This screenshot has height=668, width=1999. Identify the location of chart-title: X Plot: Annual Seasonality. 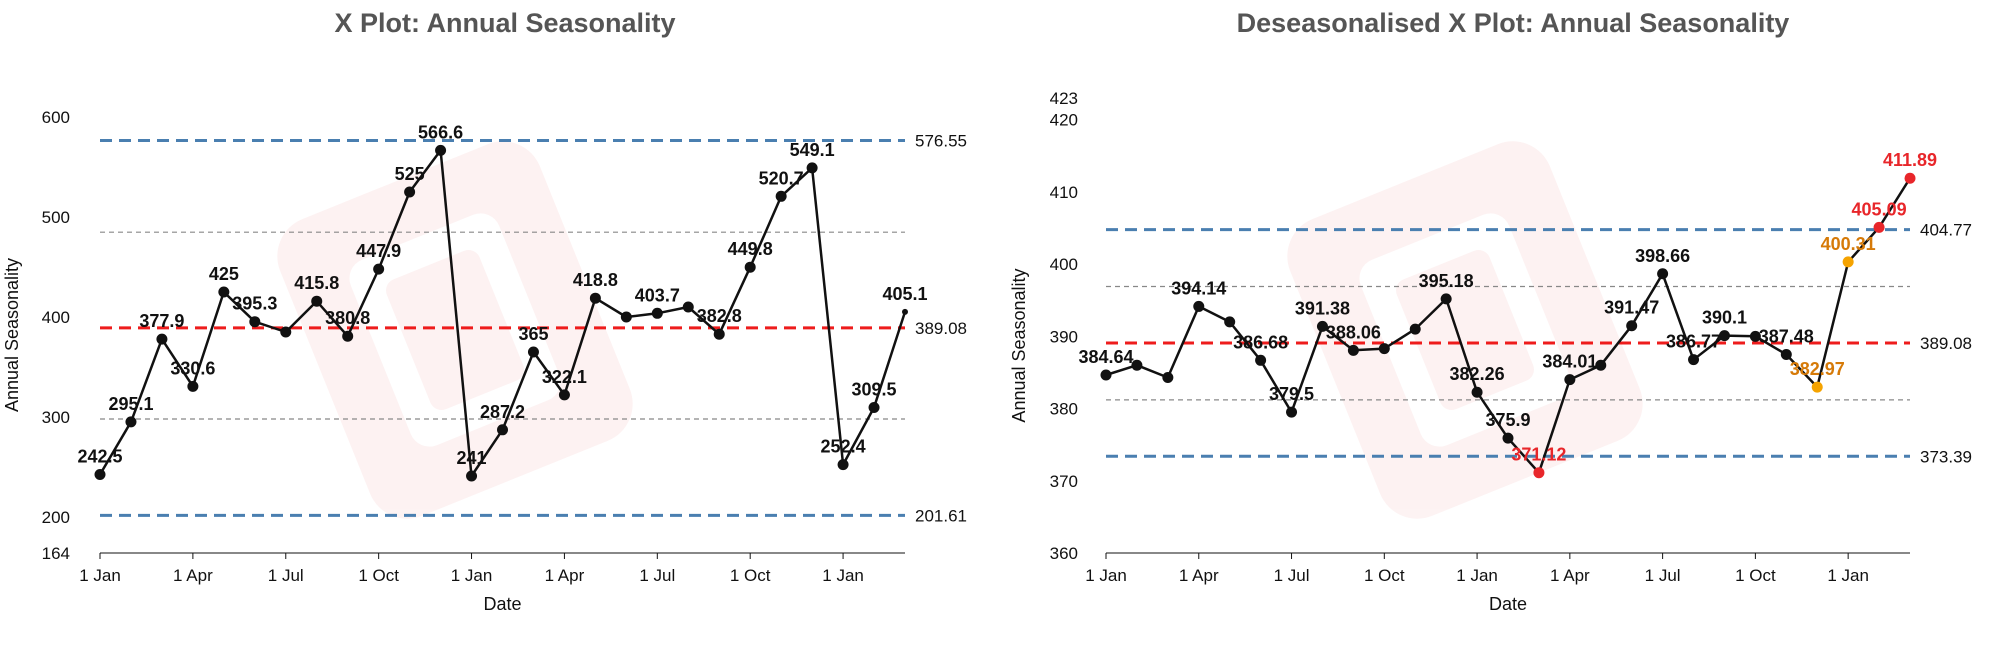
(504, 23).